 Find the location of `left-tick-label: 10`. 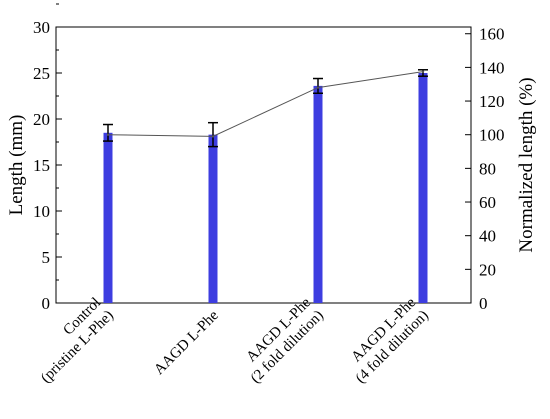

left-tick-label: 10 is located at coordinates (41, 211).